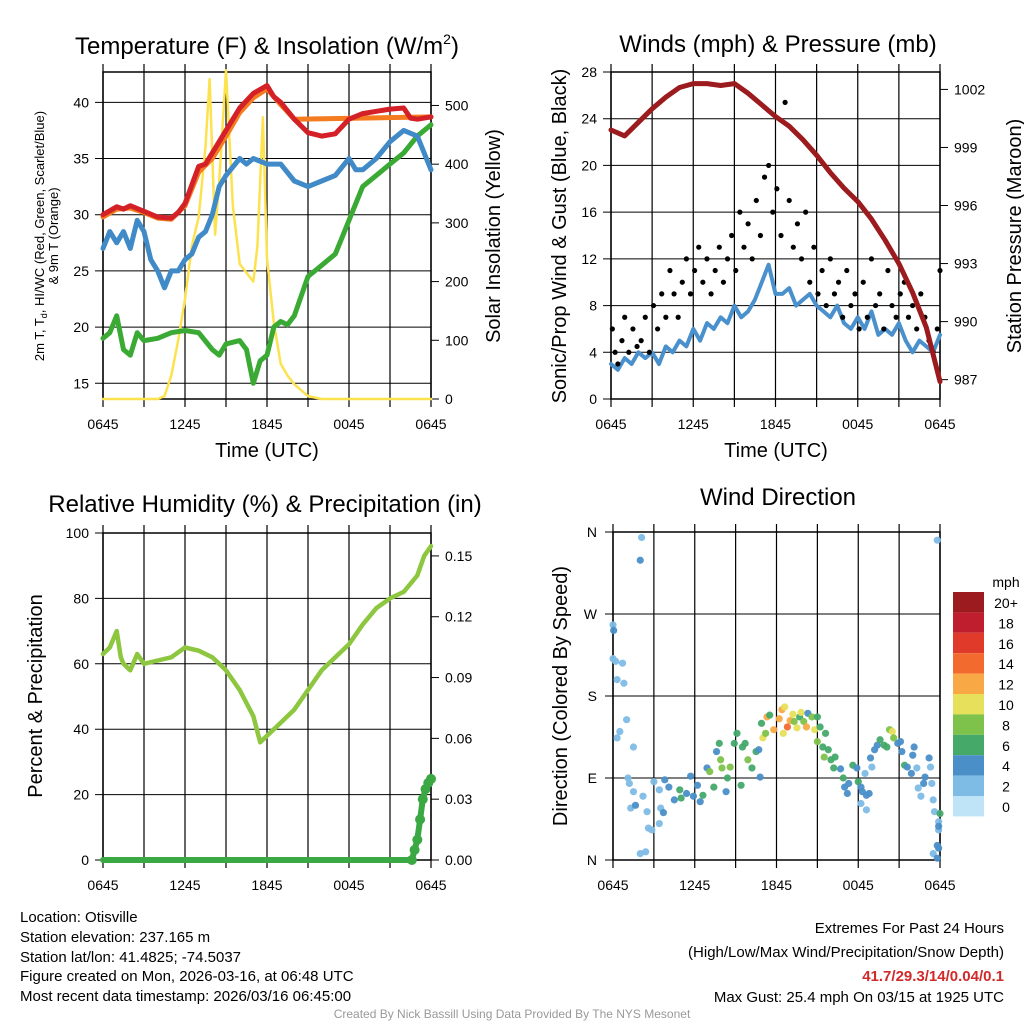 This screenshot has width=1024, height=1024. I want to click on legend-label: 2, so click(1006, 787).